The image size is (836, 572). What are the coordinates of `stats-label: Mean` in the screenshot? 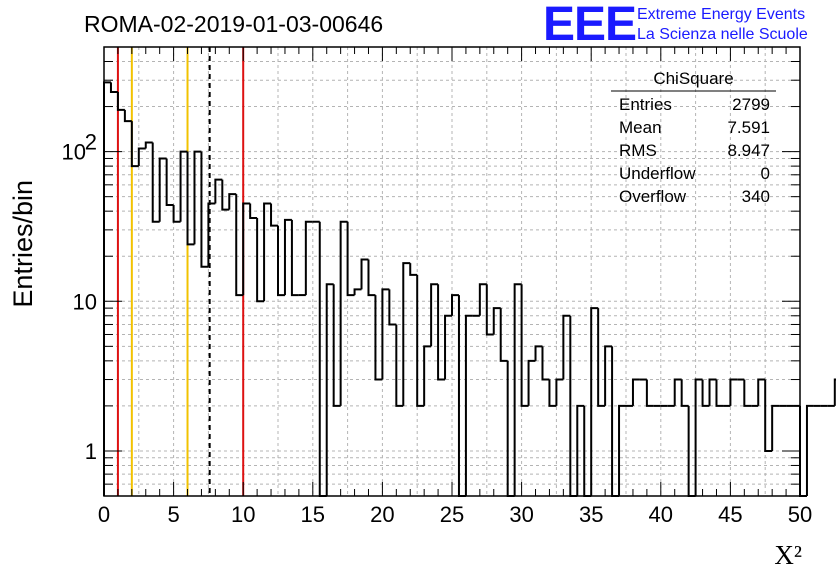 It's located at (640, 127).